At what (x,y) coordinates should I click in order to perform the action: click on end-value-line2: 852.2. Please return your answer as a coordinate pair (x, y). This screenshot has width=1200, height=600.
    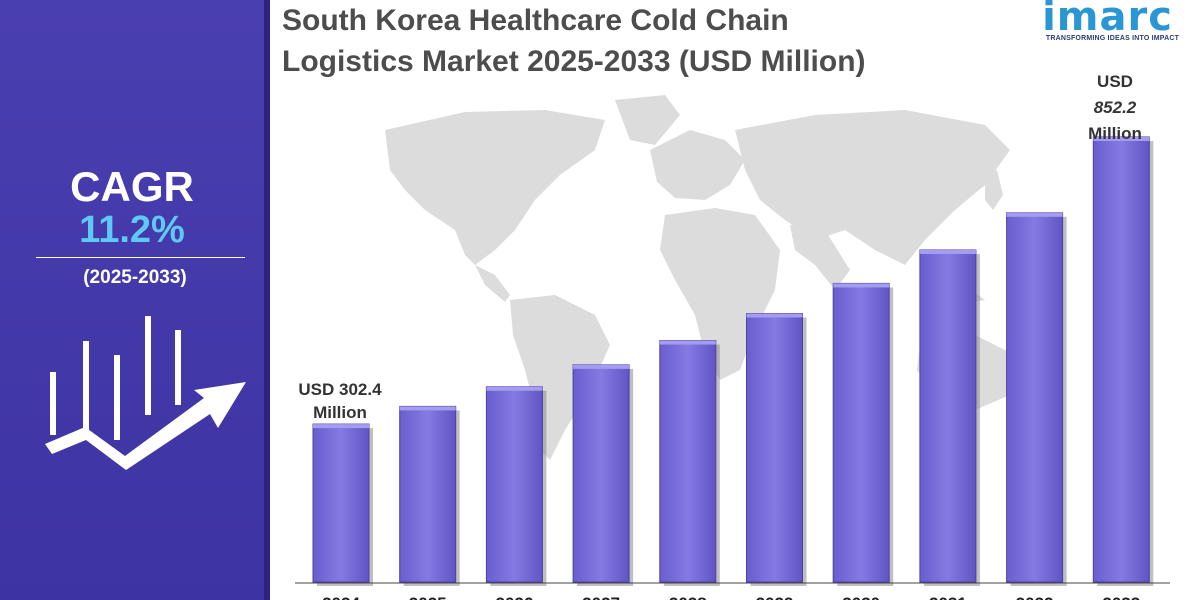
    Looking at the image, I should click on (1115, 107).